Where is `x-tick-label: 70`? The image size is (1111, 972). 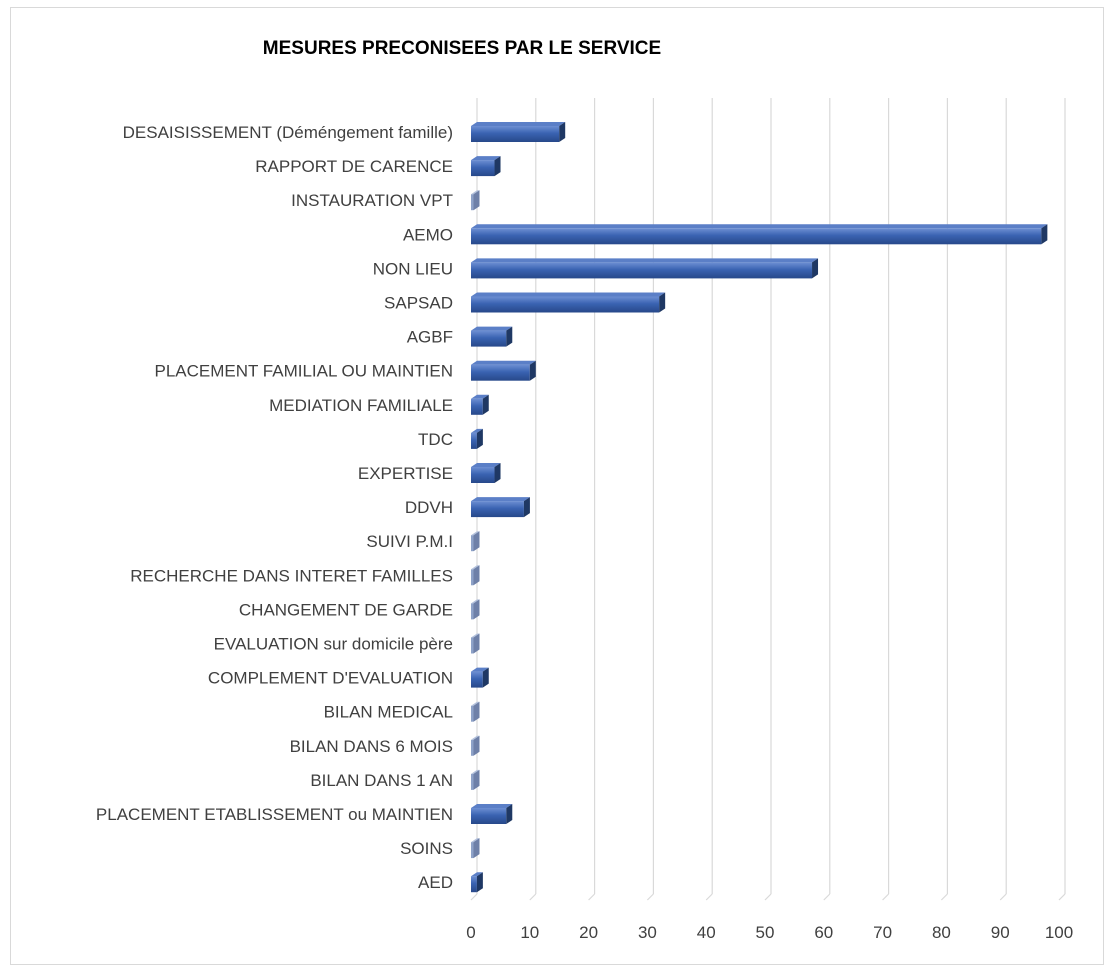 x-tick-label: 70 is located at coordinates (882, 932).